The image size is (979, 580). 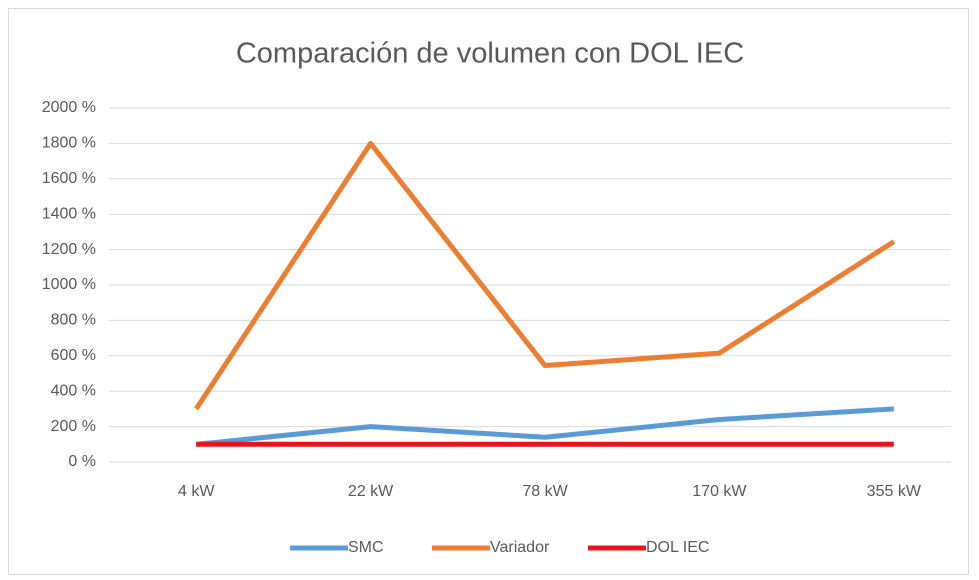 I want to click on legend-label: DOL IEC, so click(x=677, y=547).